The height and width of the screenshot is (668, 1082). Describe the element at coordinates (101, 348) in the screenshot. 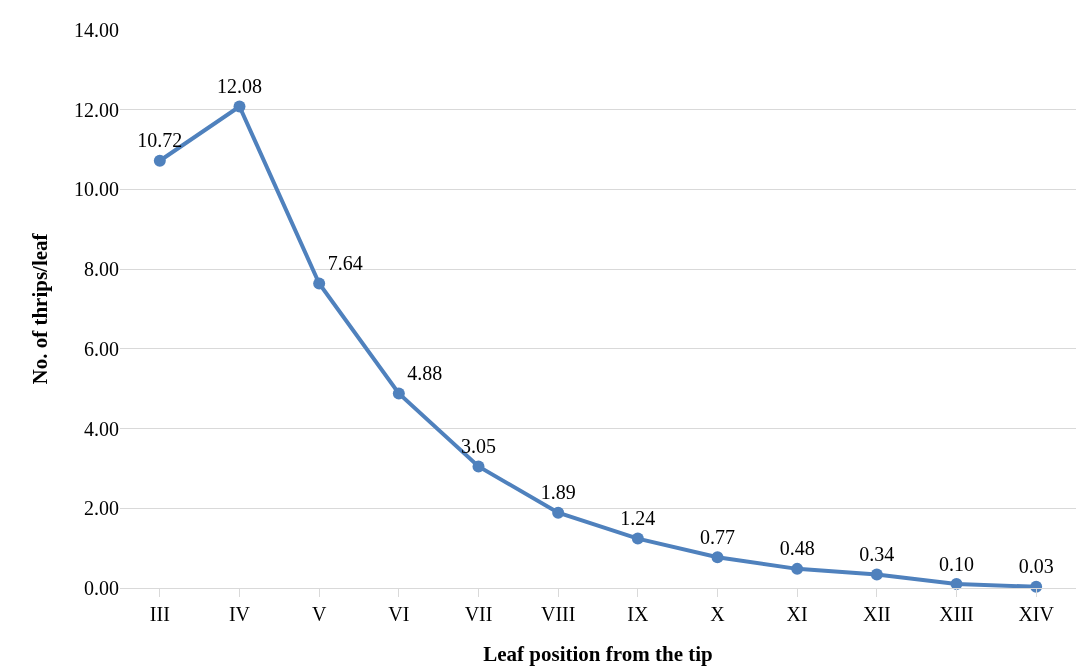

I see `y-tick-label: 6.00` at that location.